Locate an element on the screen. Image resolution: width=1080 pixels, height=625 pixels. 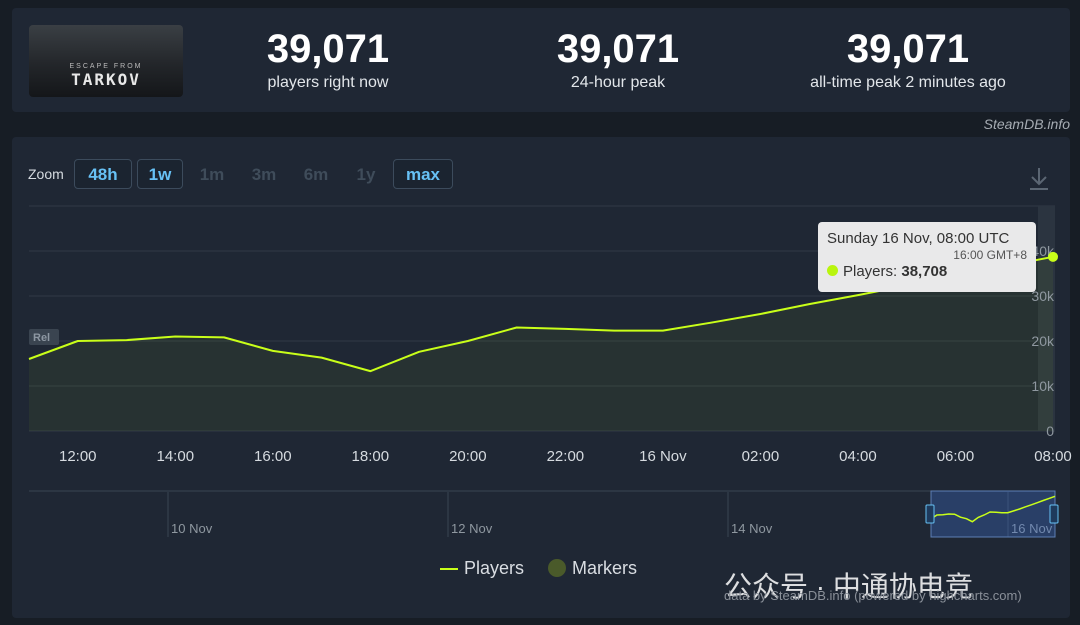
y-tick-label: 30k is located at coordinates (1043, 296).